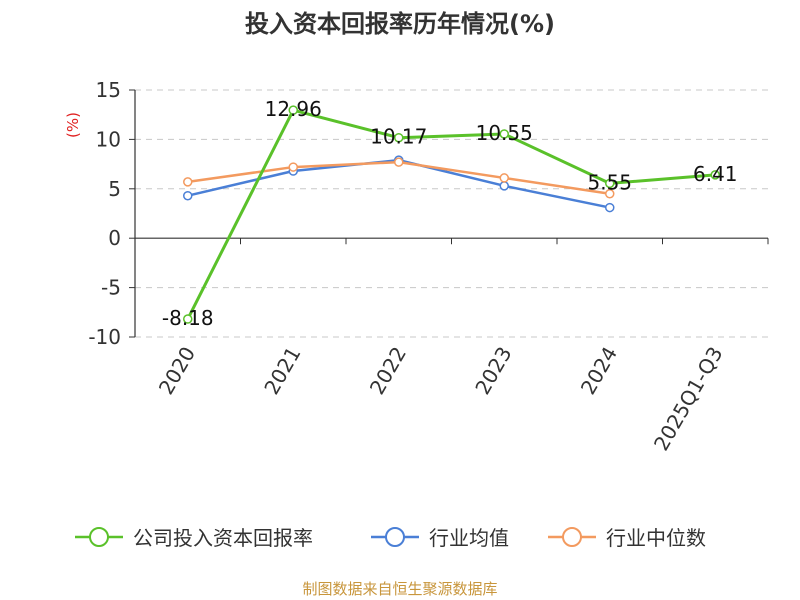 The height and width of the screenshot is (600, 800). I want to click on legend-label: 行业中位数, so click(656, 538).